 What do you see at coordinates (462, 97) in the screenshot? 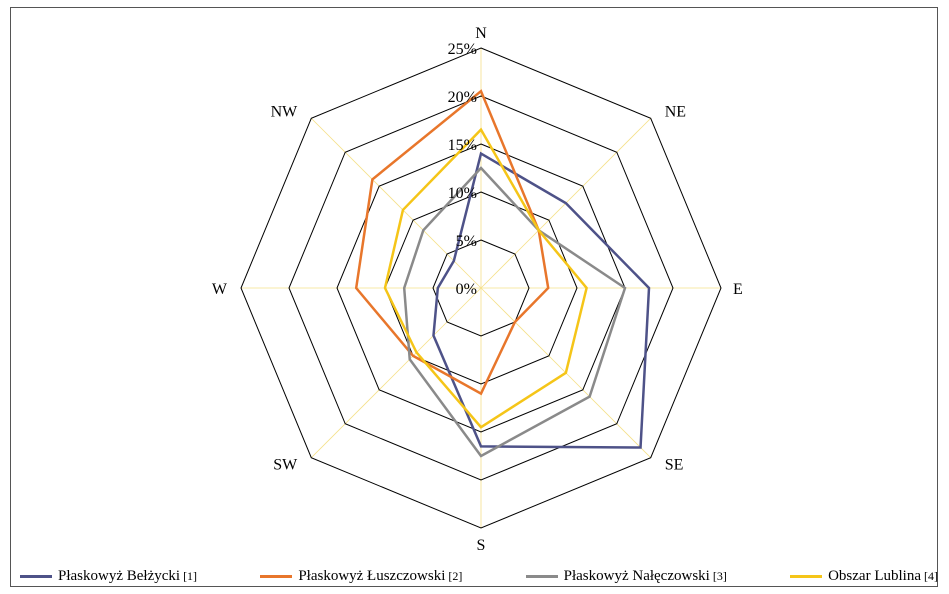
I see `tick-label-20: 20%` at bounding box center [462, 97].